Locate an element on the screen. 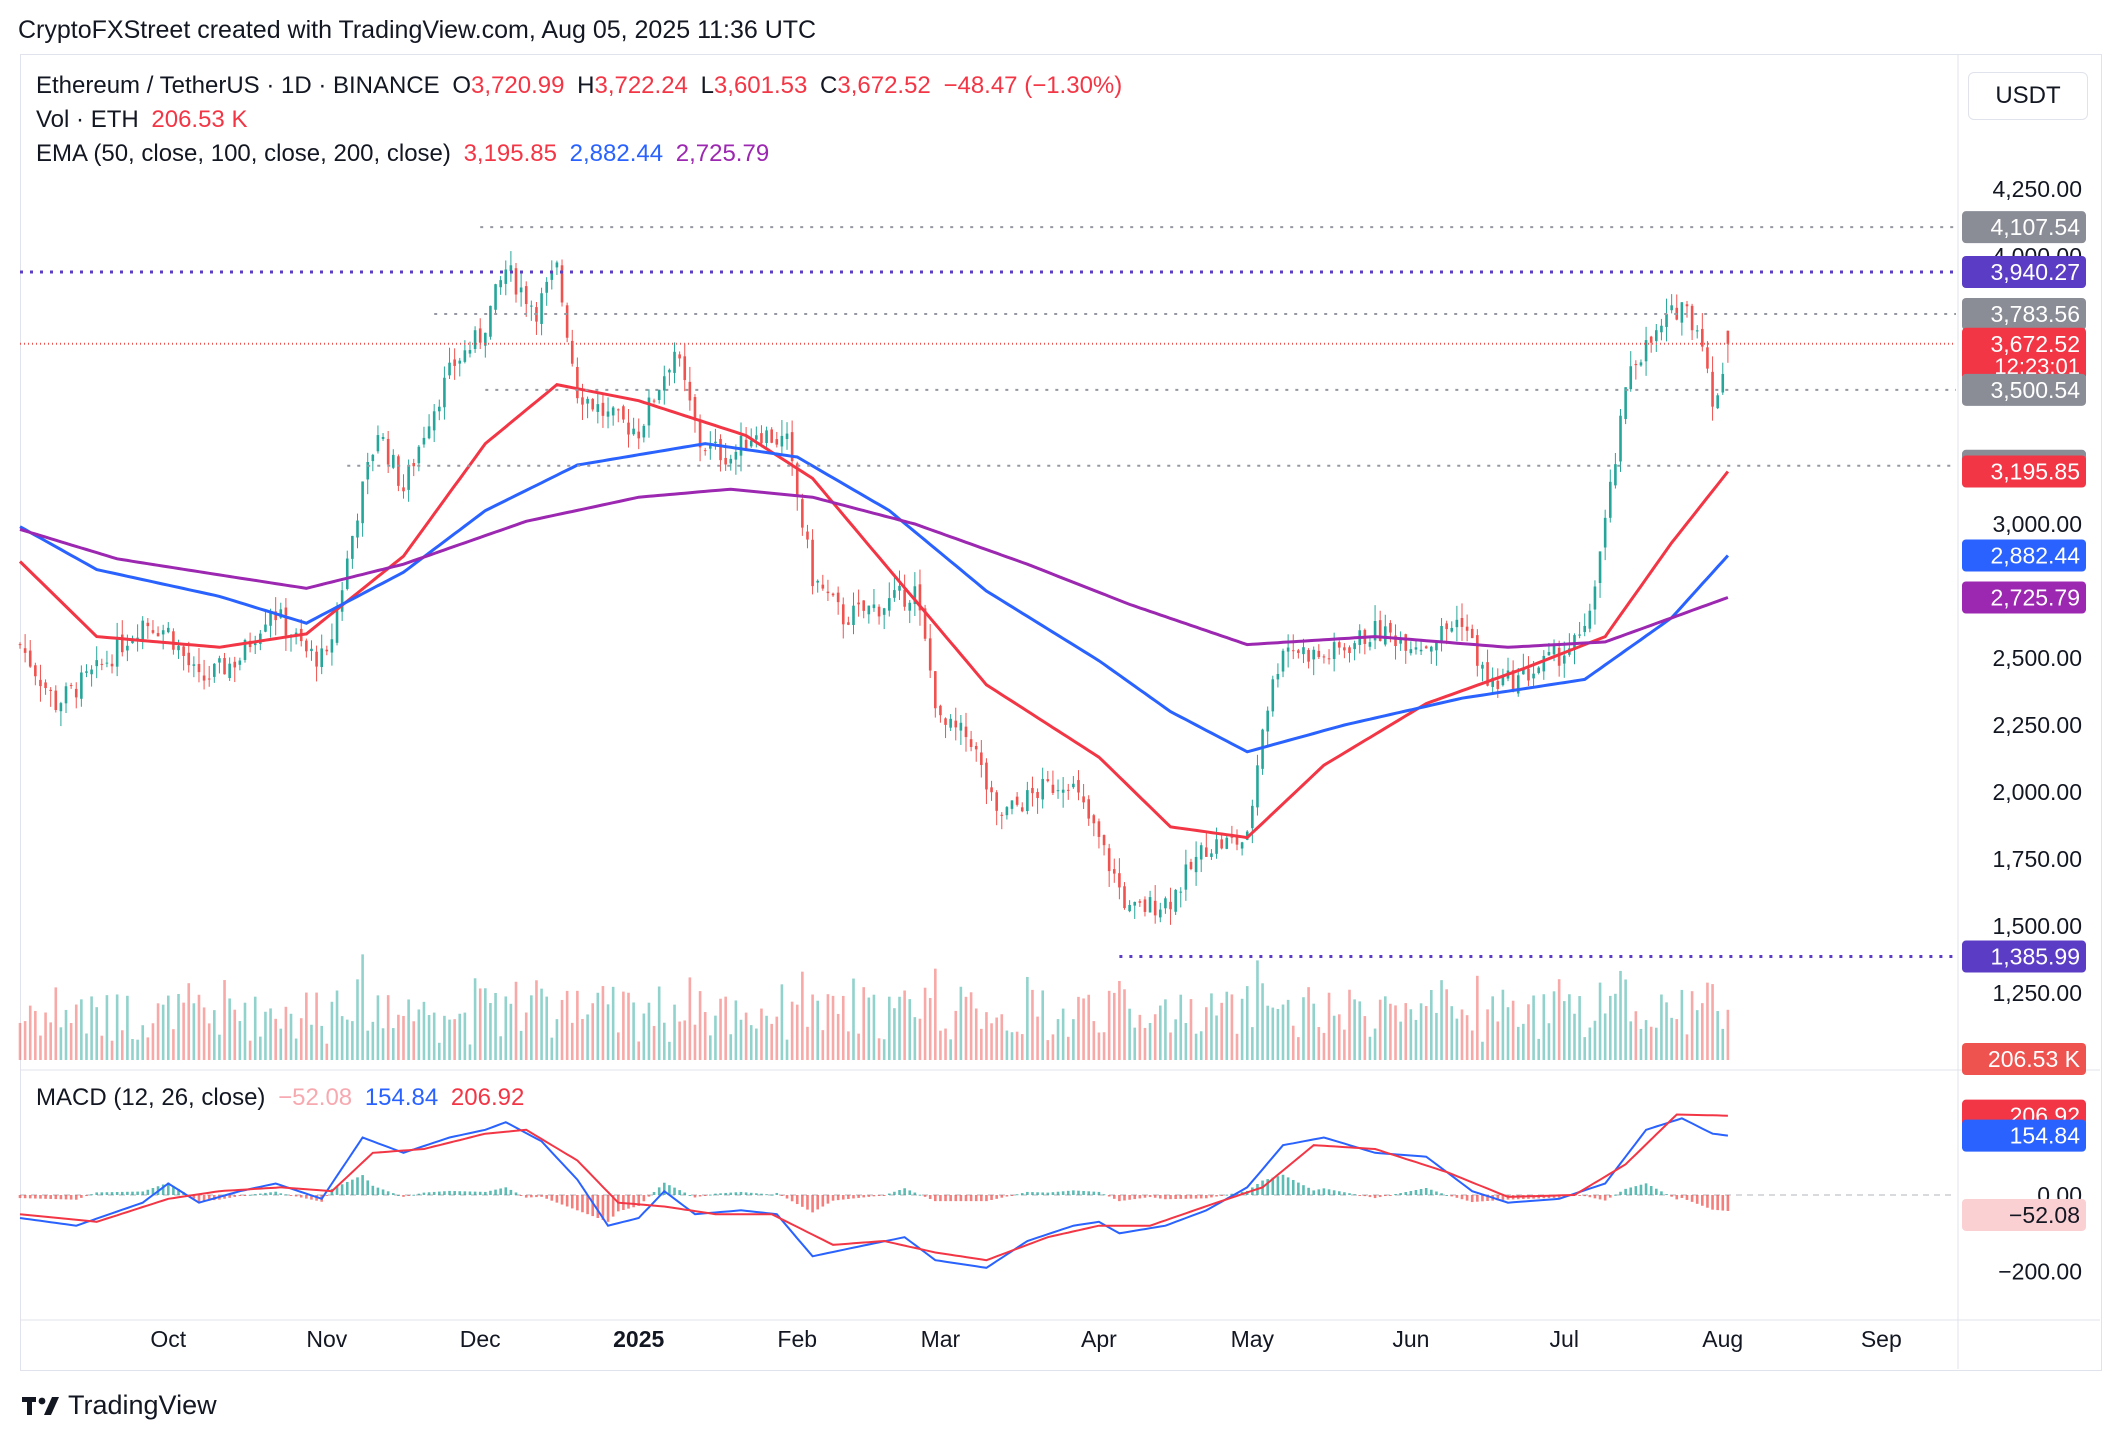 The height and width of the screenshot is (1434, 2116). time-axis-tick: Aug is located at coordinates (1722, 1339).